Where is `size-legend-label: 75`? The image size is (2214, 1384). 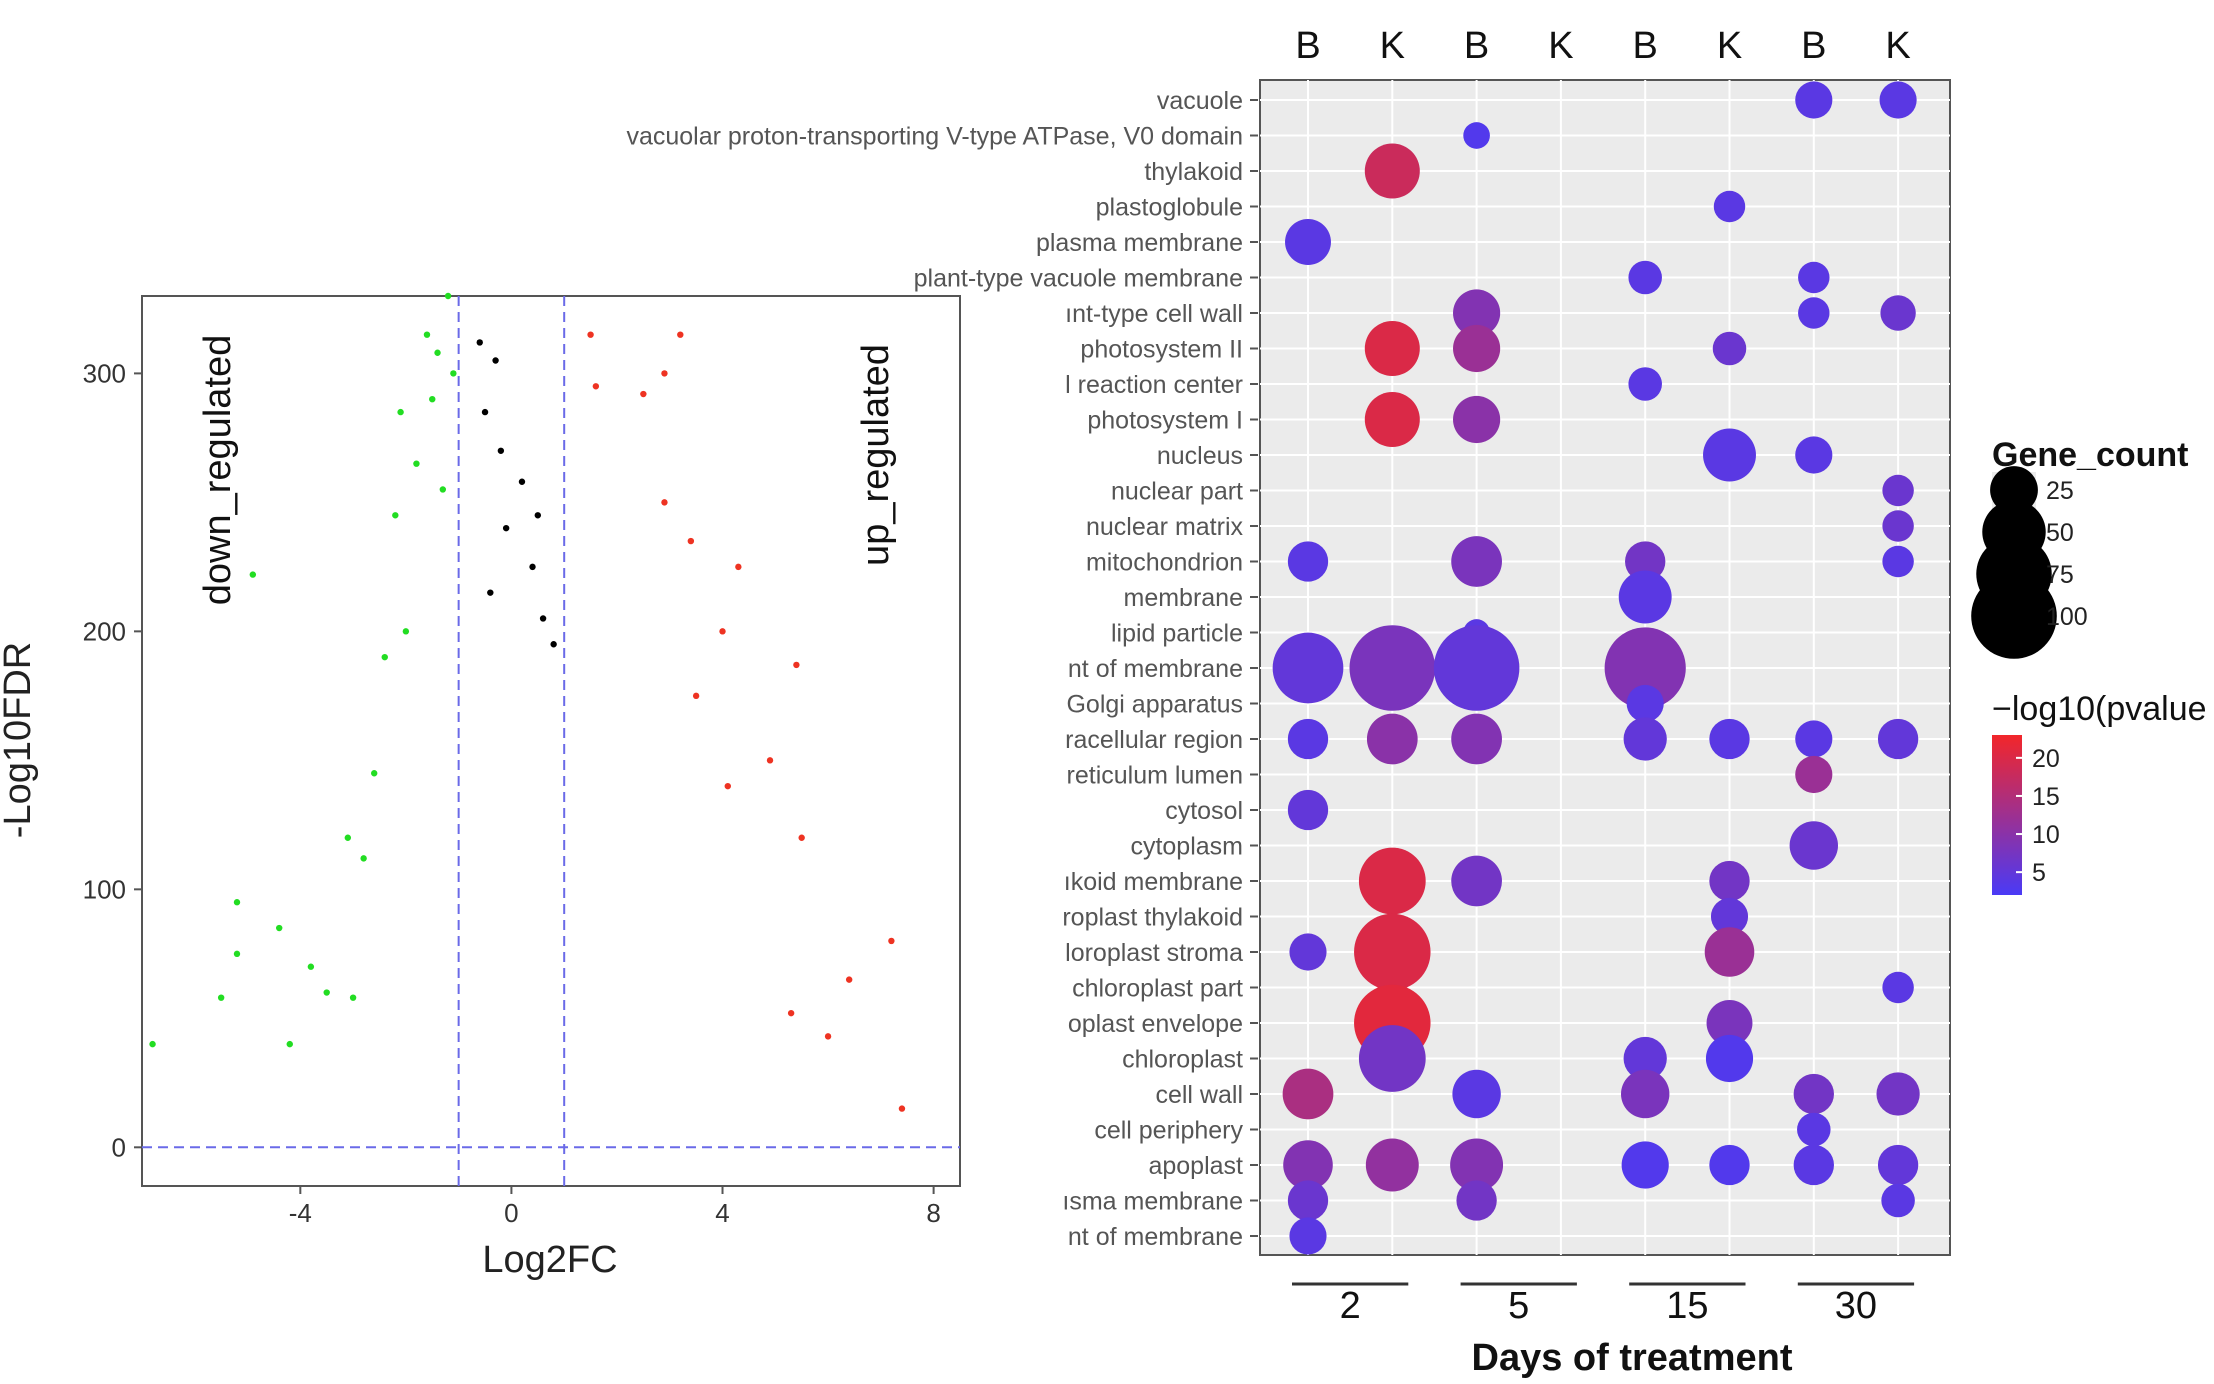 size-legend-label: 75 is located at coordinates (2060, 575).